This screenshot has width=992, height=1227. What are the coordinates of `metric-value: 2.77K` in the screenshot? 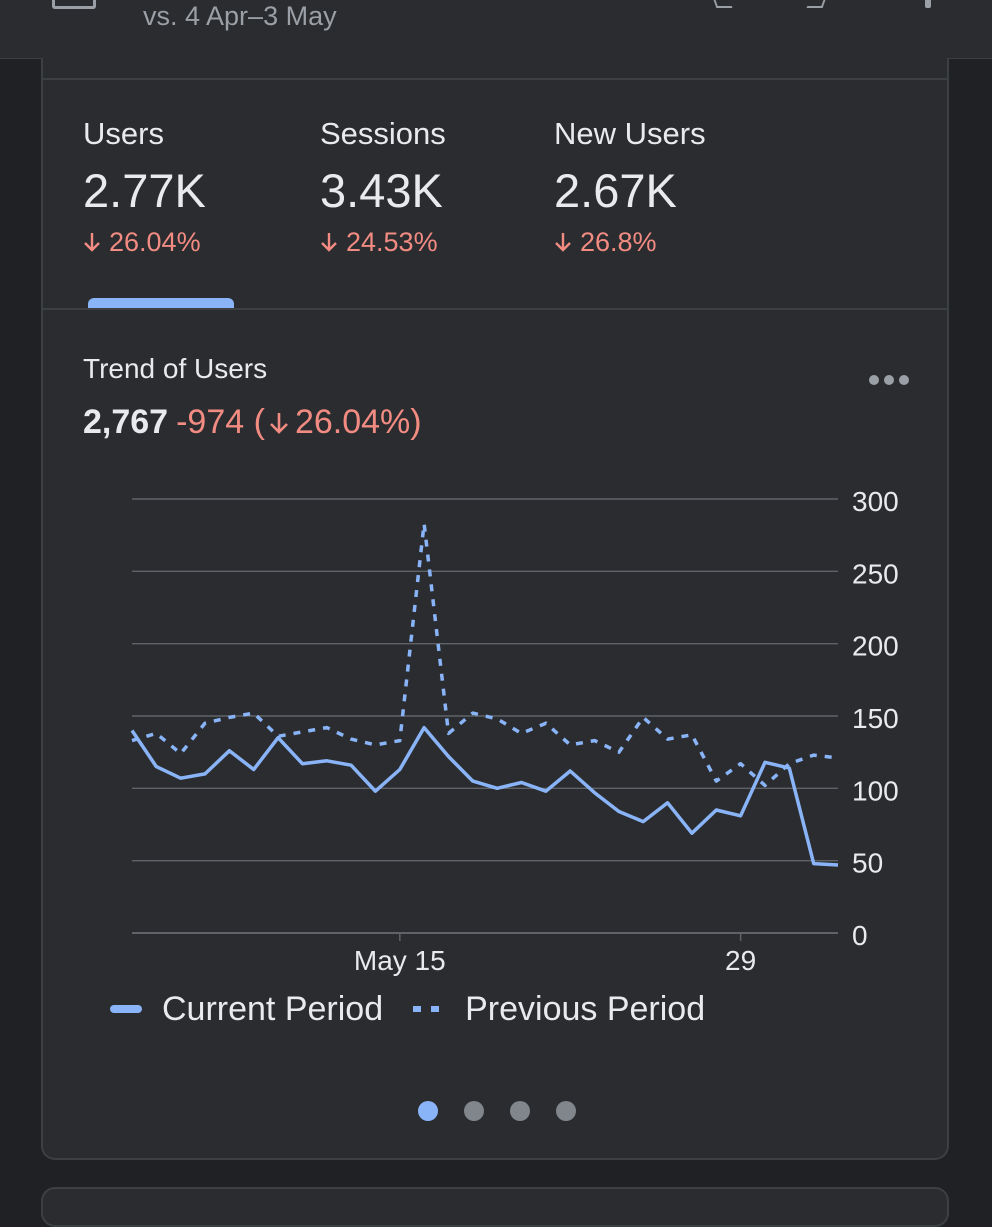 It's located at (144, 190).